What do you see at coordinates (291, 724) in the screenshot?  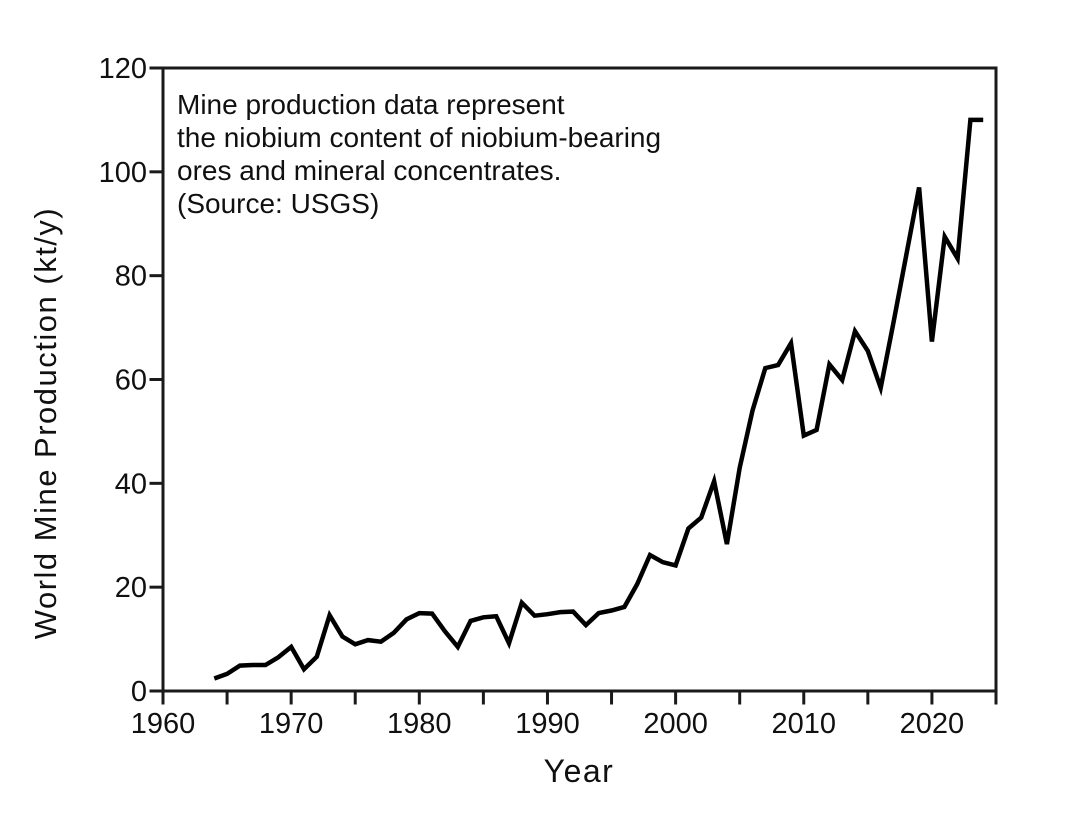 I see `x-tick-label: 1970` at bounding box center [291, 724].